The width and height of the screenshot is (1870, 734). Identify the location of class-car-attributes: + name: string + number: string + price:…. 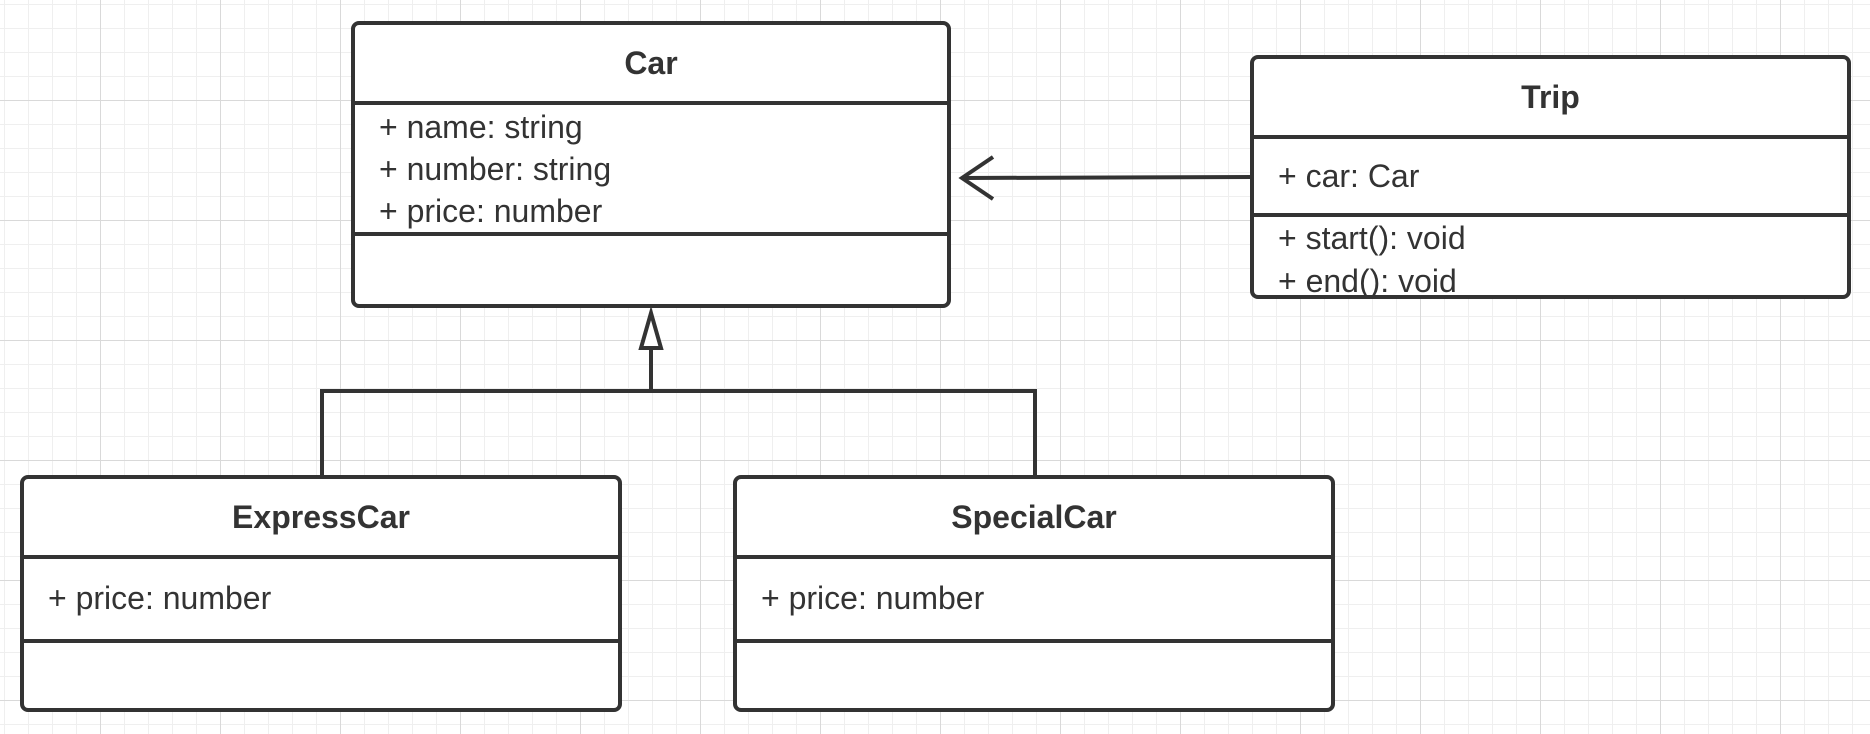
(651, 170).